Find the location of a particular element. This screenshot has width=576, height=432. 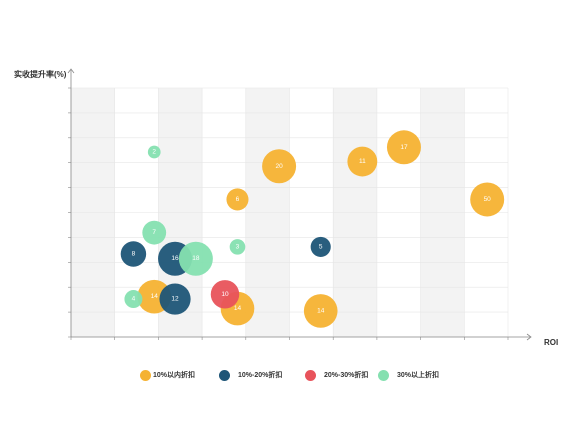

bubble-label: 3 is located at coordinates (238, 246).